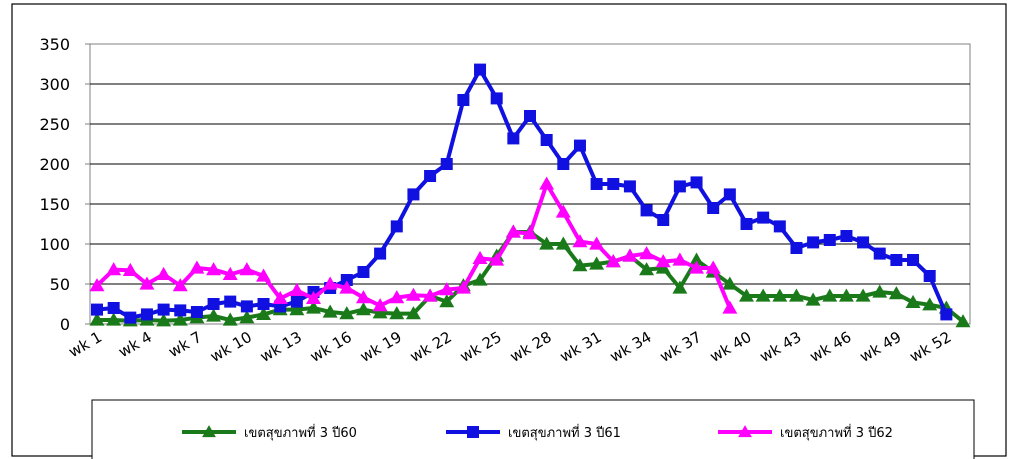 This screenshot has width=1019, height=459. What do you see at coordinates (300, 432) in the screenshot?
I see `legend-label: เขตสุขภาพที่ 3 ปี60` at bounding box center [300, 432].